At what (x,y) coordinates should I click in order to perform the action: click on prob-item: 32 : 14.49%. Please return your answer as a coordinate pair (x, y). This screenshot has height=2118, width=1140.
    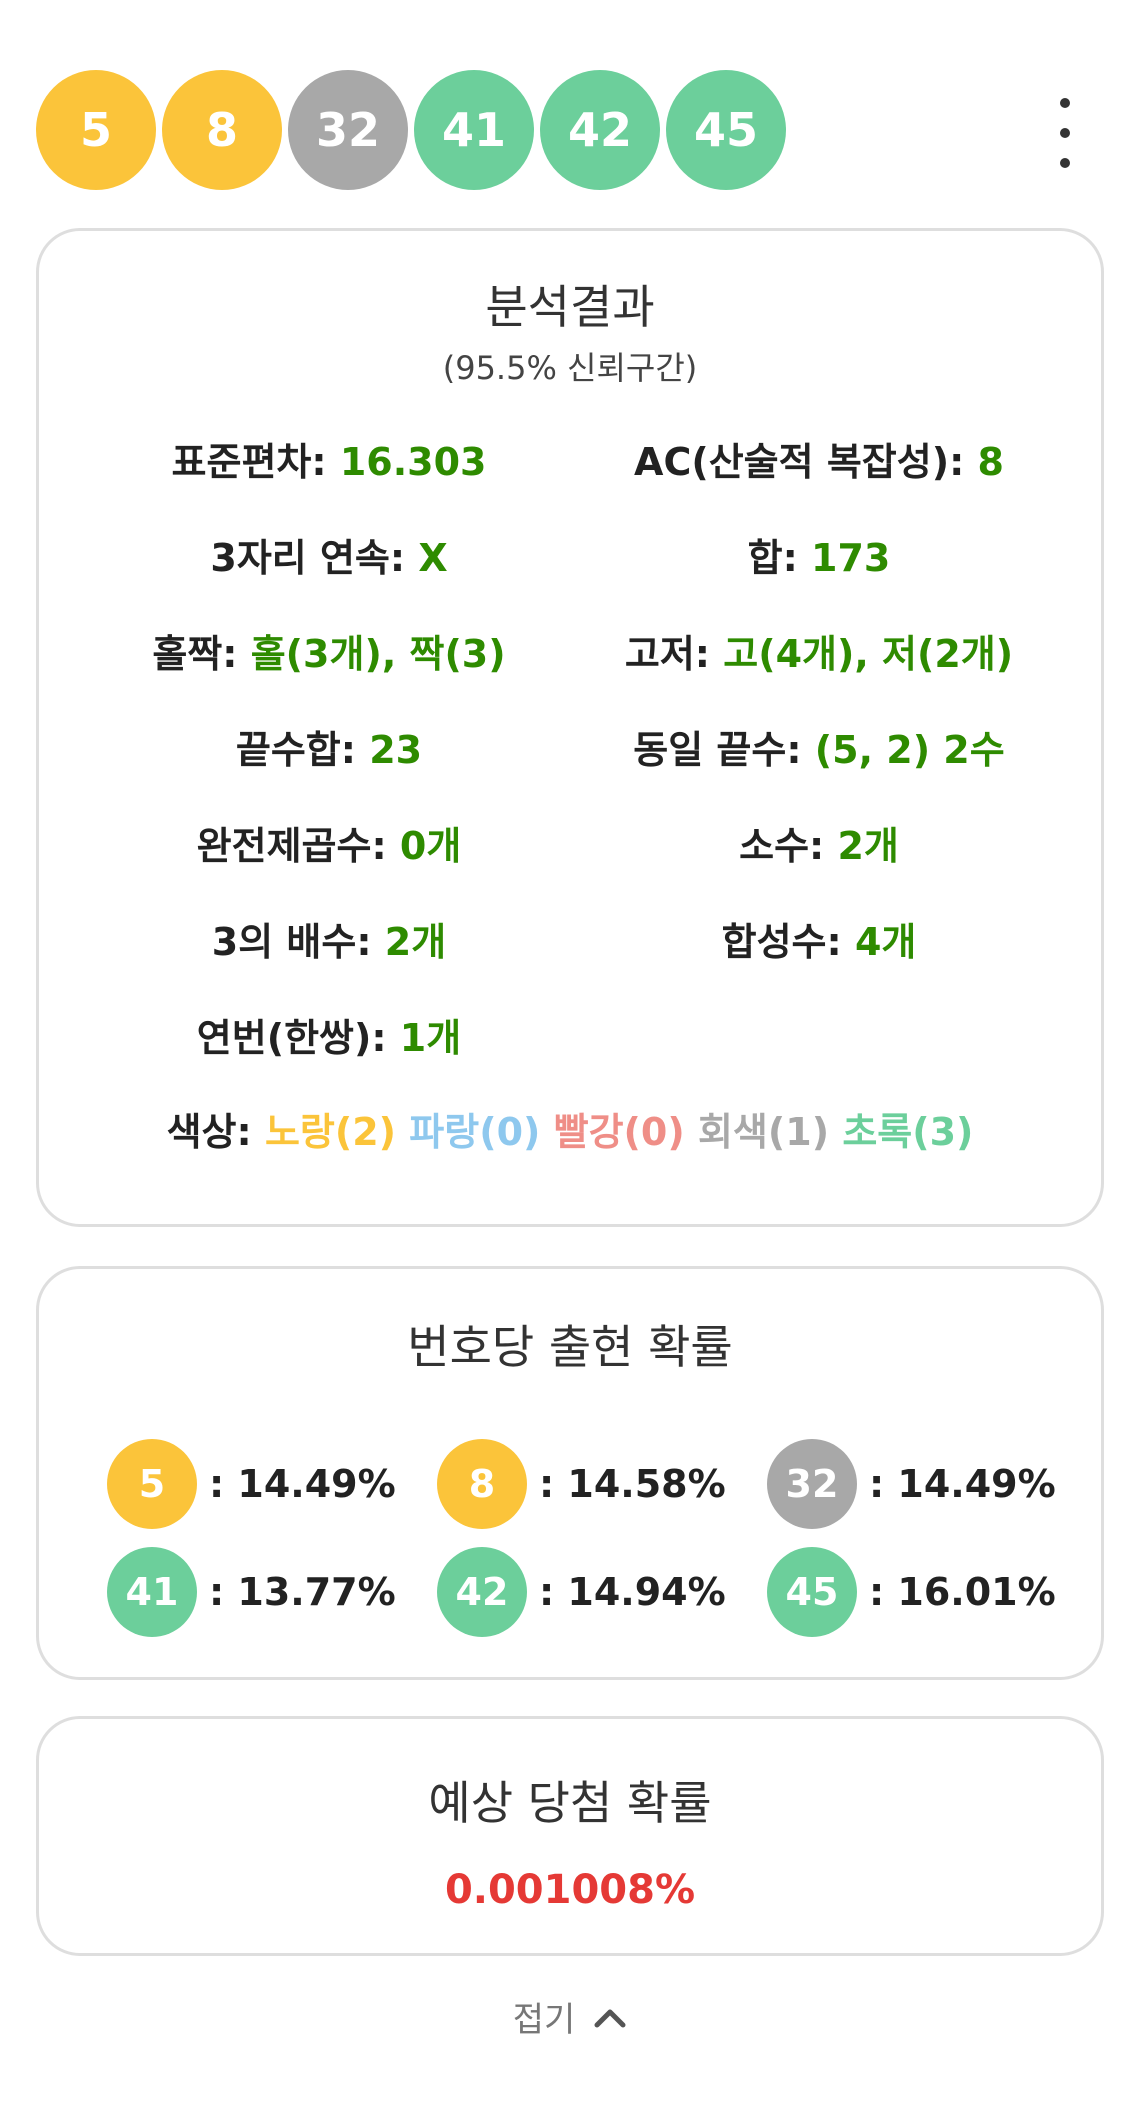
    Looking at the image, I should click on (911, 1484).